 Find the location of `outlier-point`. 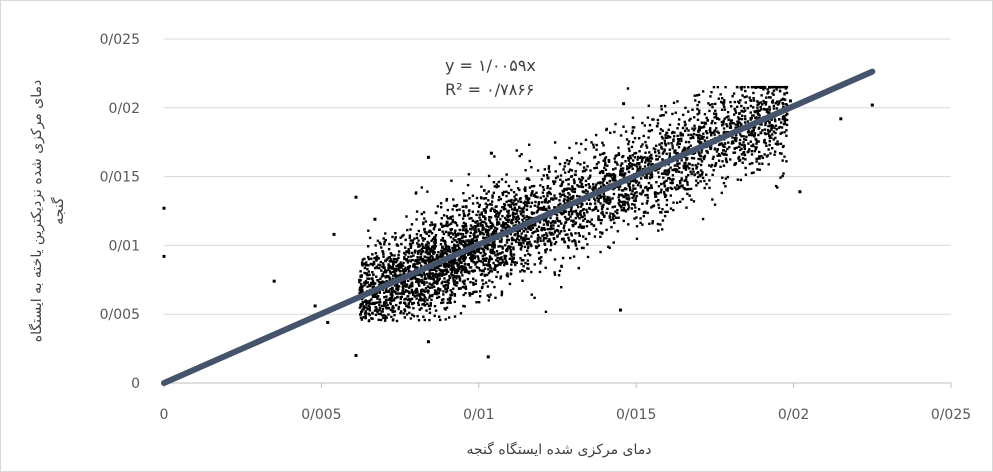

outlier-point is located at coordinates (800, 192).